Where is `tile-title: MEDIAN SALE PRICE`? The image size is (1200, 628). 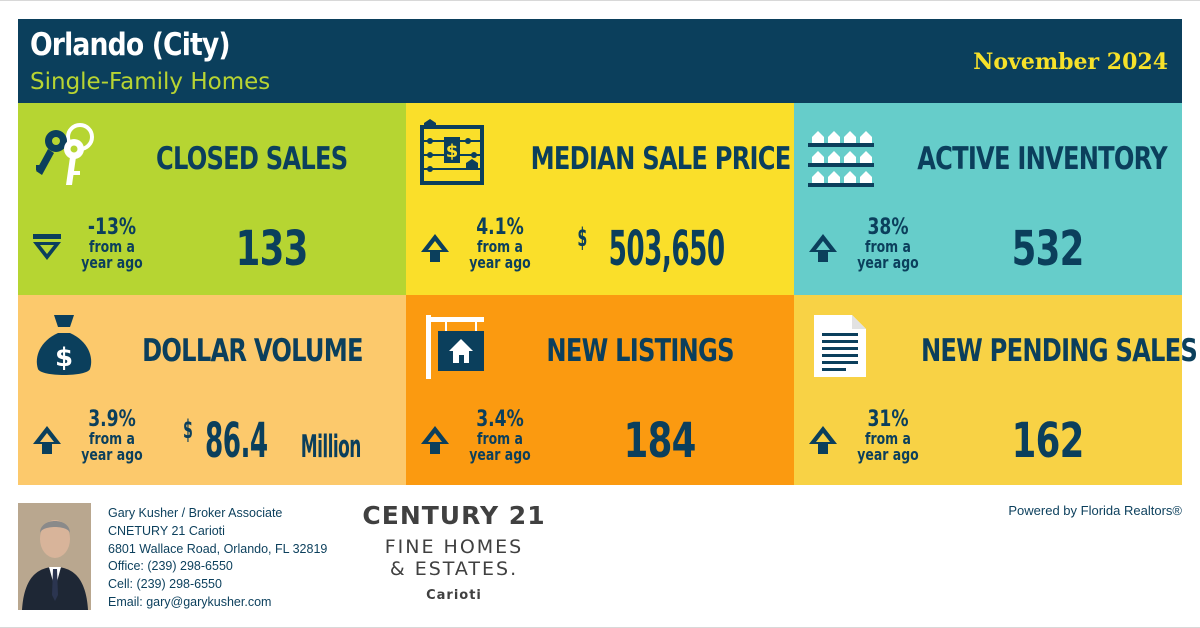 tile-title: MEDIAN SALE PRICE is located at coordinates (661, 159).